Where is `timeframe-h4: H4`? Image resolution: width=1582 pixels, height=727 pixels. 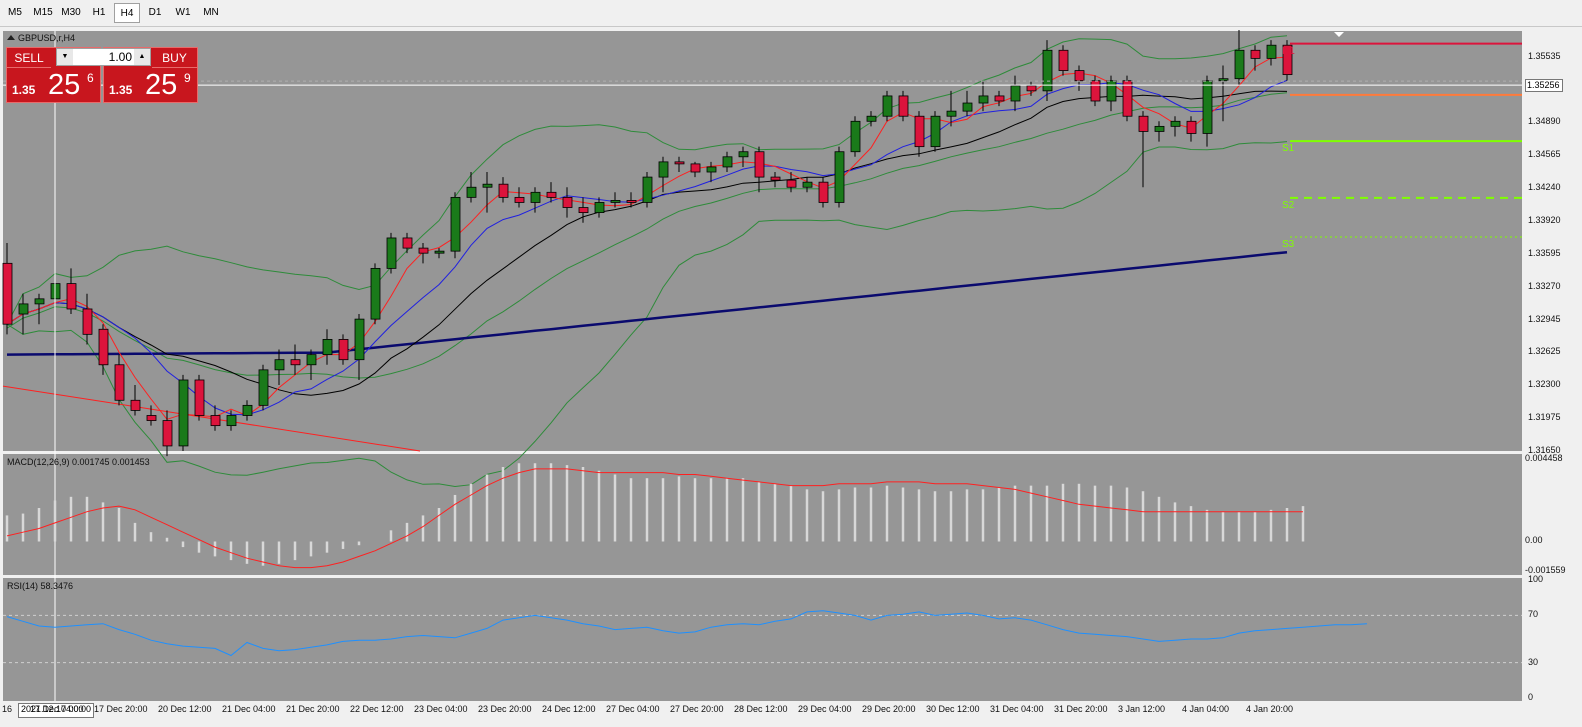 timeframe-h4: H4 is located at coordinates (127, 13).